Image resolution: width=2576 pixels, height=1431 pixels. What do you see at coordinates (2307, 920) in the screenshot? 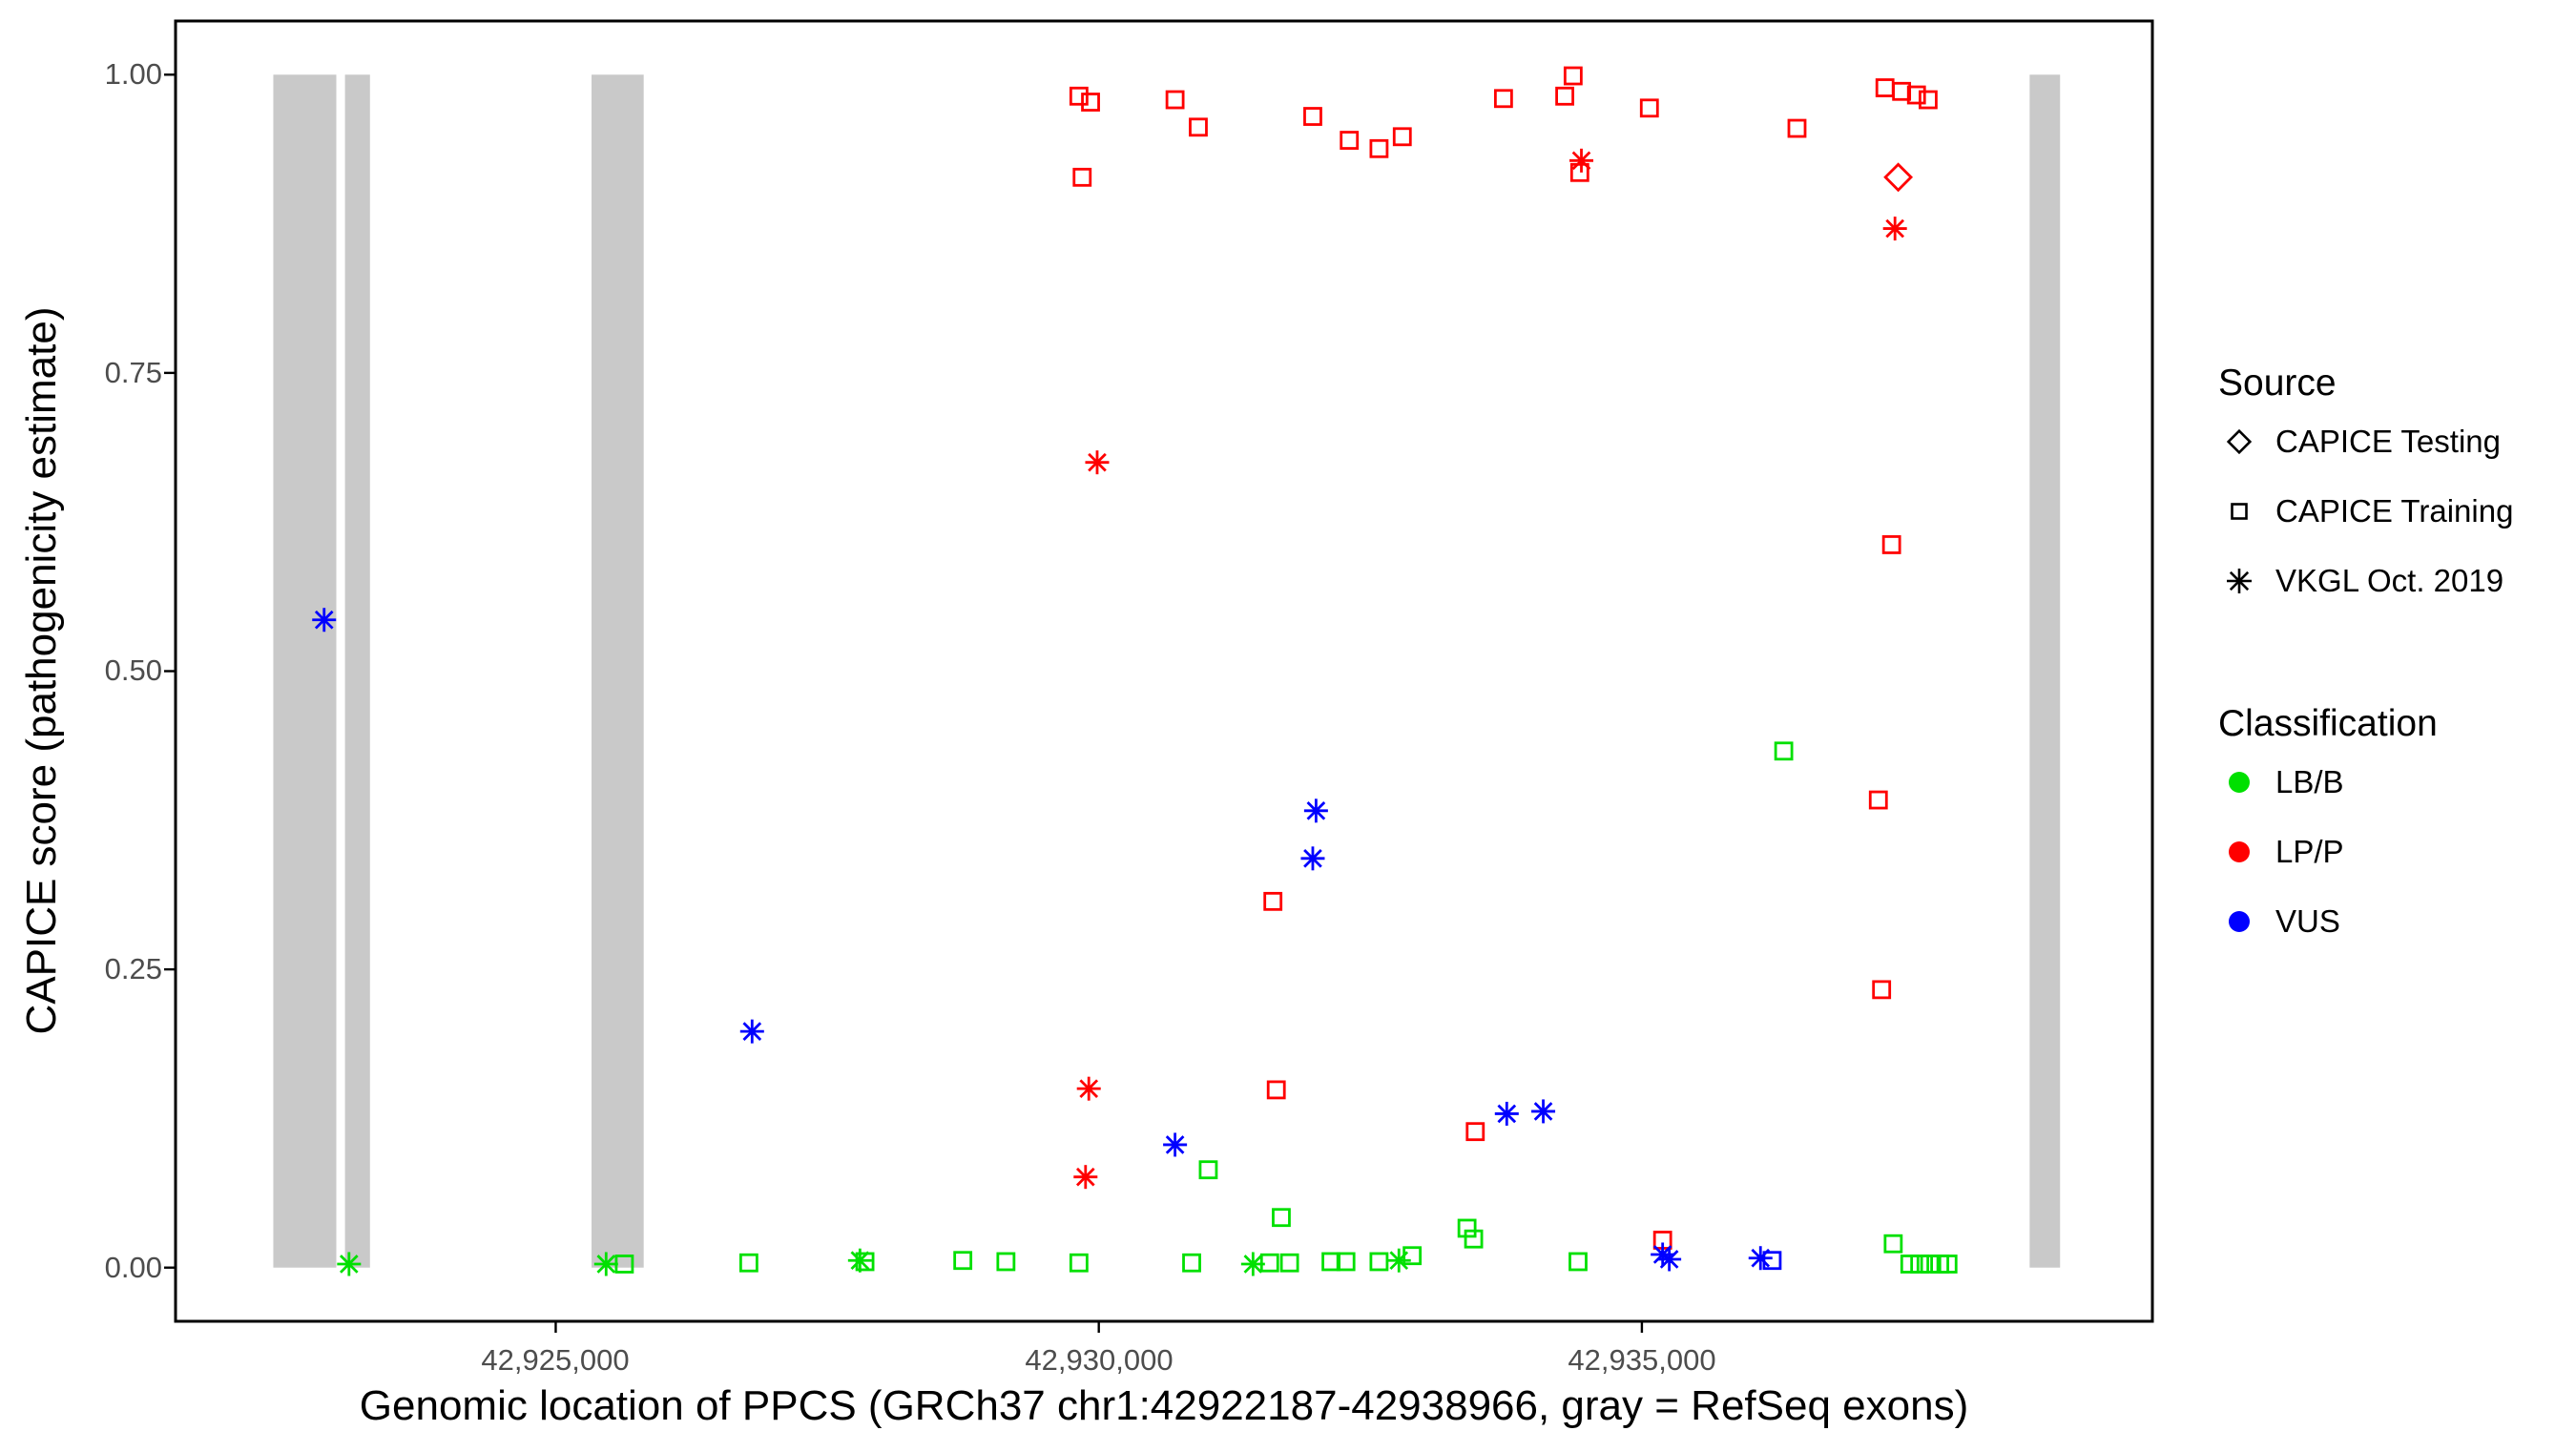
I see `legend-item-label: VUS` at bounding box center [2307, 920].